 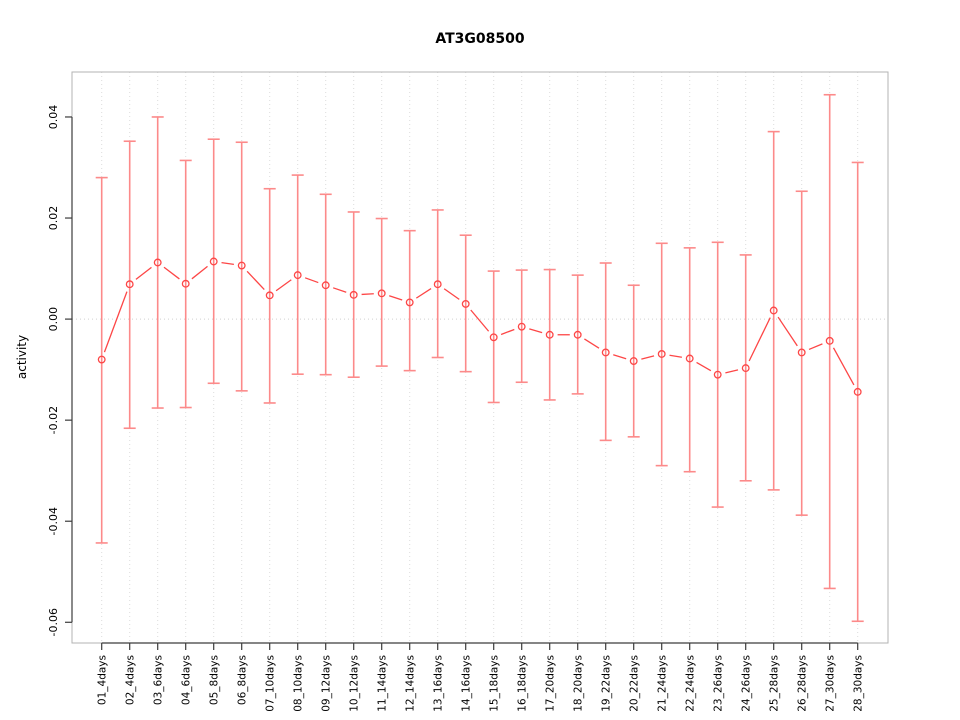 What do you see at coordinates (579, 683) in the screenshot?
I see `x-tick-label: 18_20days` at bounding box center [579, 683].